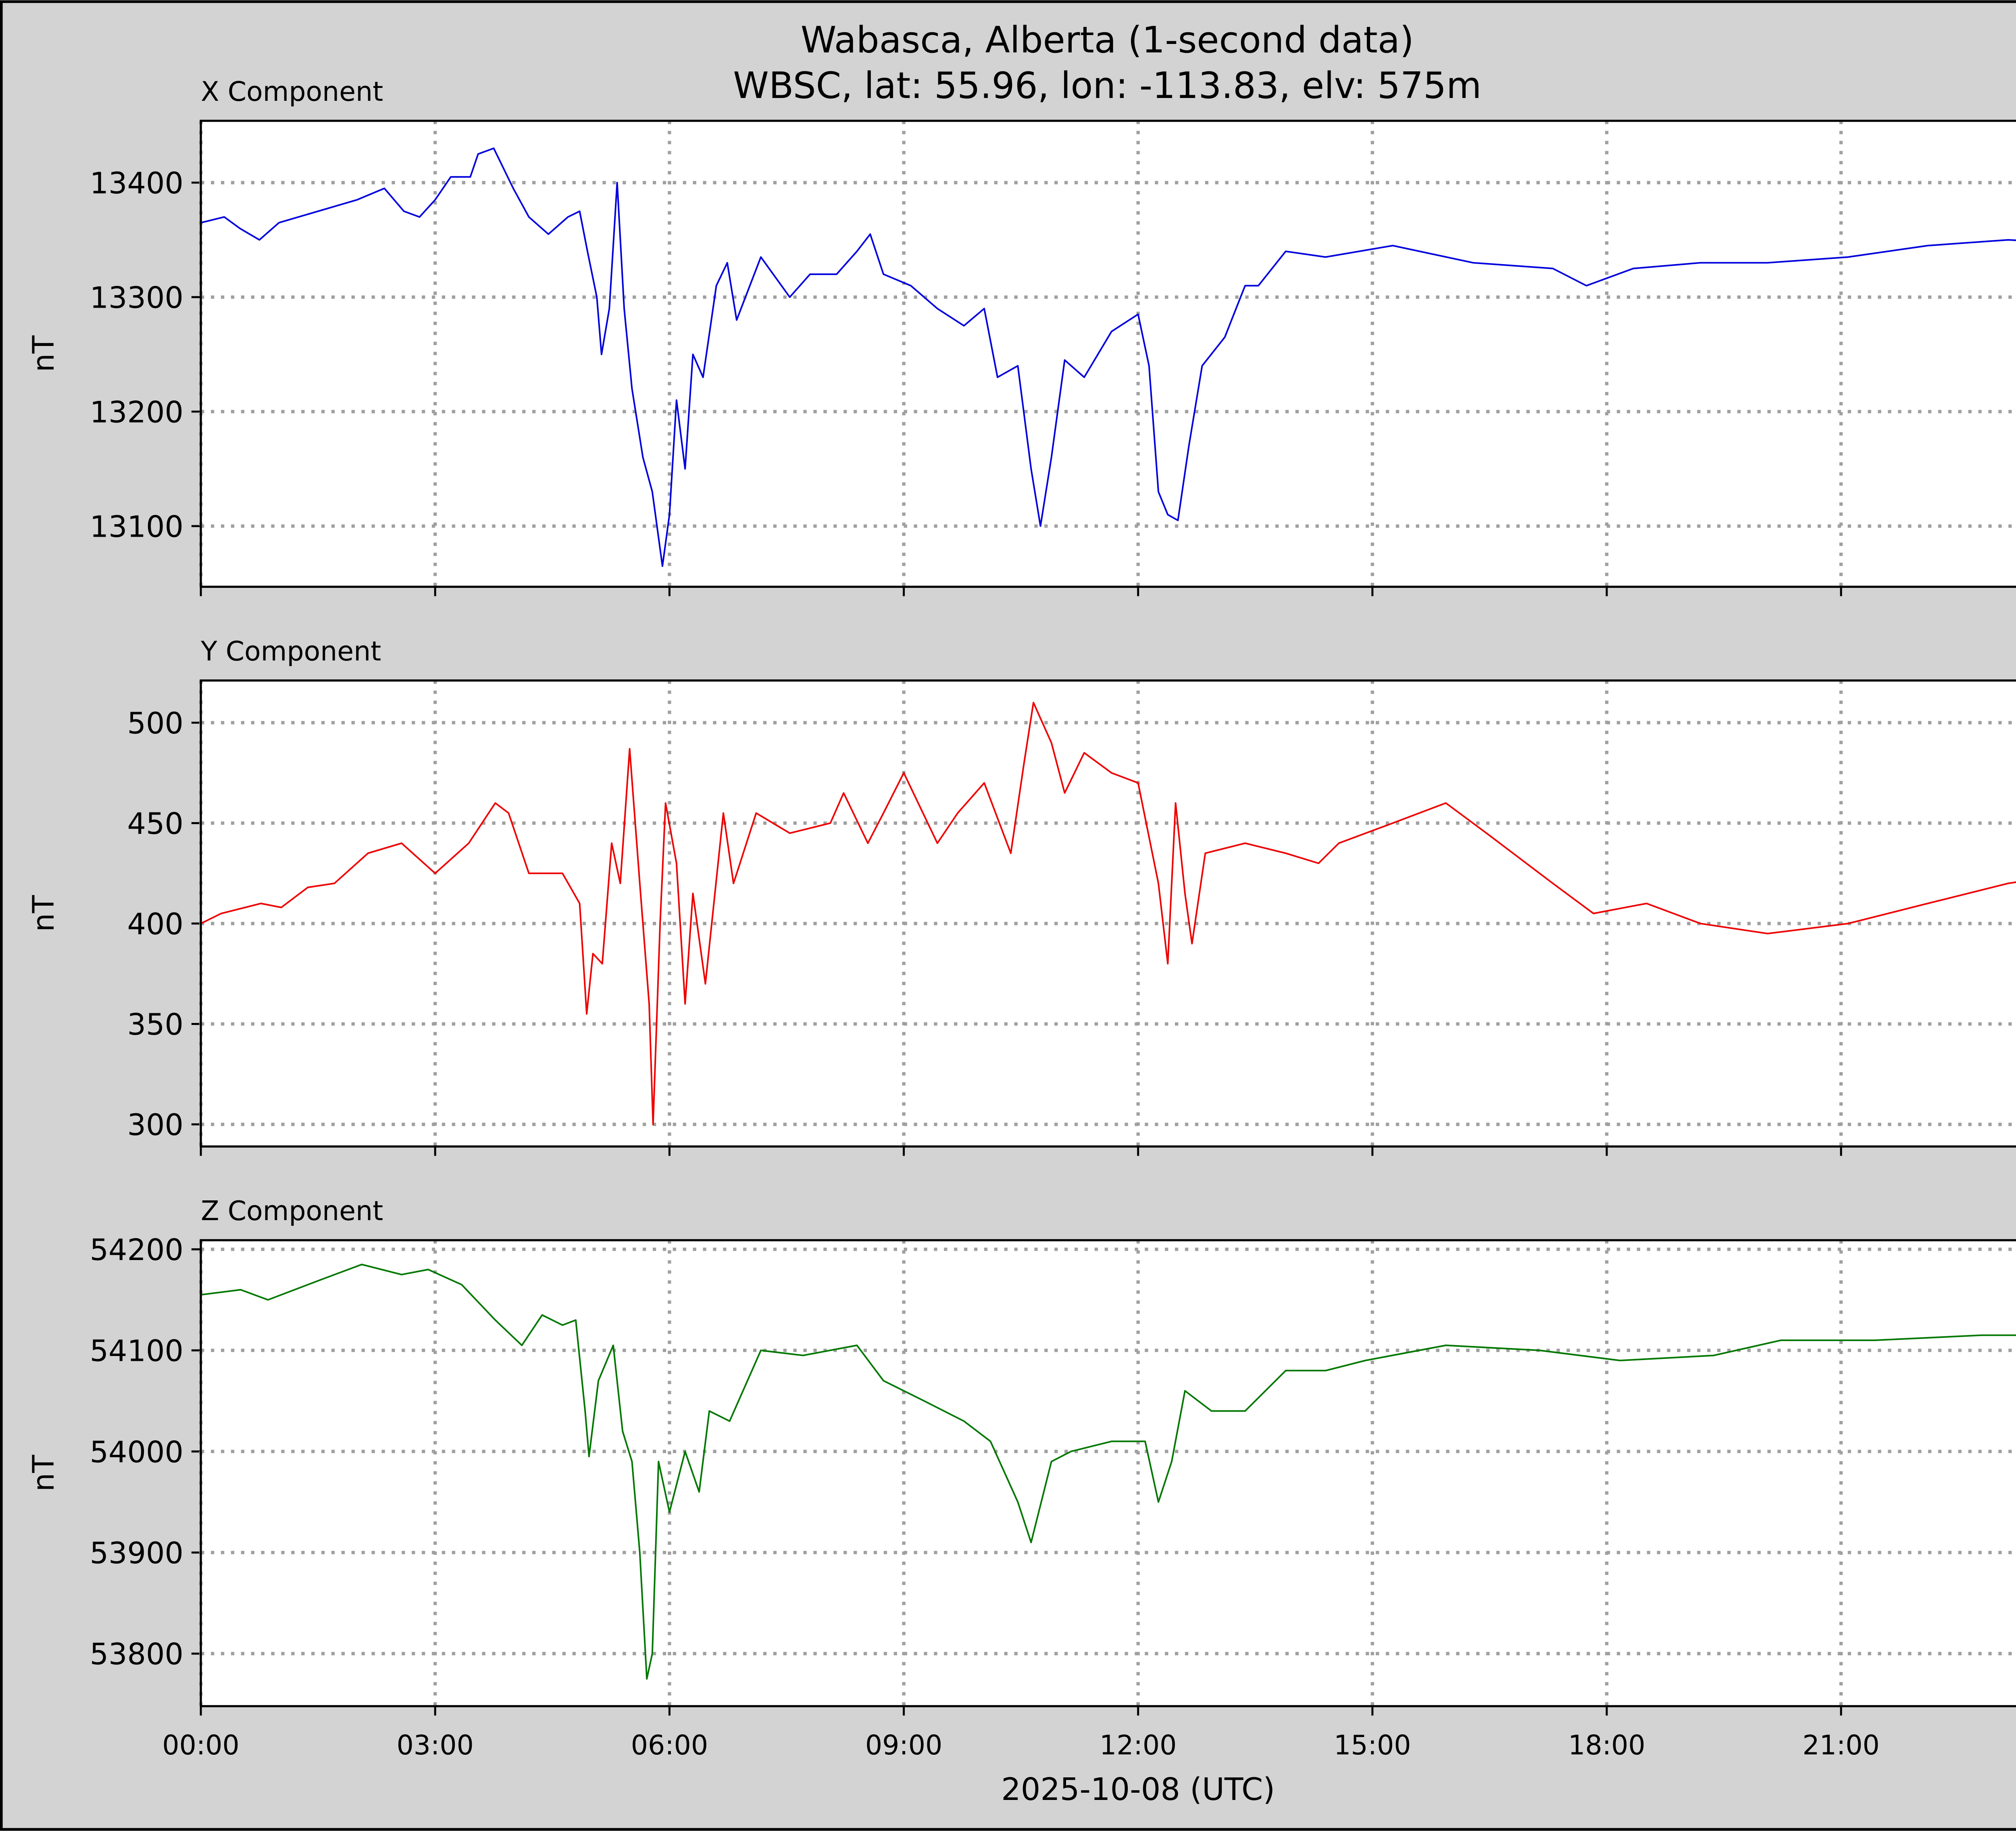 The width and height of the screenshot is (2016, 1831). What do you see at coordinates (155, 723) in the screenshot?
I see `y-tick-label: 500` at bounding box center [155, 723].